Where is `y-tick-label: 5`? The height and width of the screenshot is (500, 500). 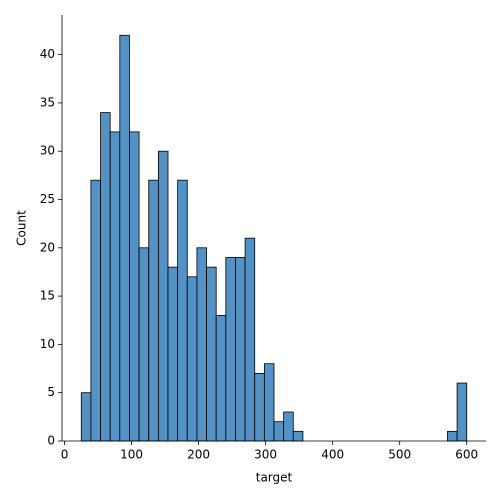 y-tick-label: 5 is located at coordinates (51, 392).